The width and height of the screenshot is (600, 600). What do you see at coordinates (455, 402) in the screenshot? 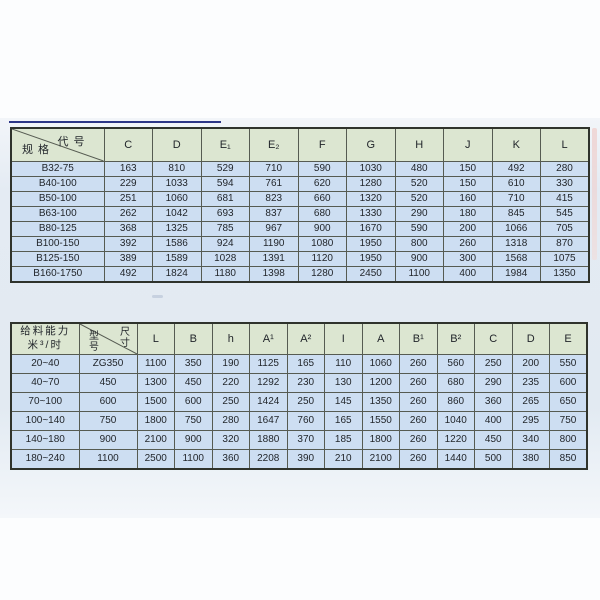
I see `data-cell: 860` at bounding box center [455, 402].